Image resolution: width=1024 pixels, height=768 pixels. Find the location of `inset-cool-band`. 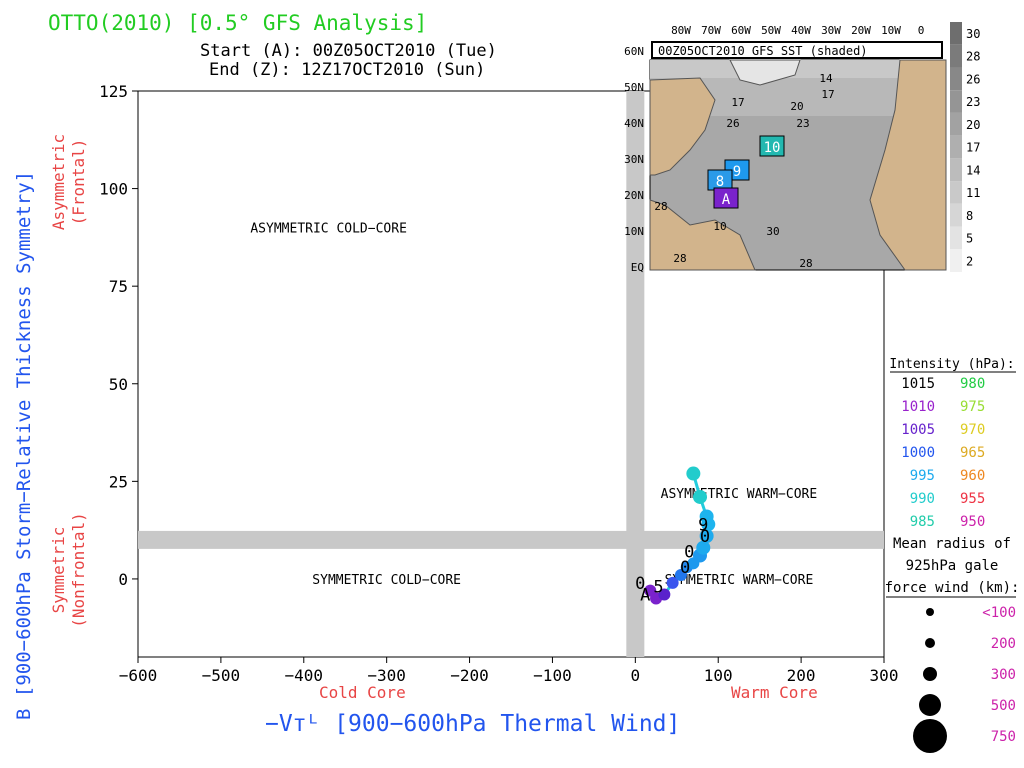

inset-cool-band is located at coordinates (798, 69).